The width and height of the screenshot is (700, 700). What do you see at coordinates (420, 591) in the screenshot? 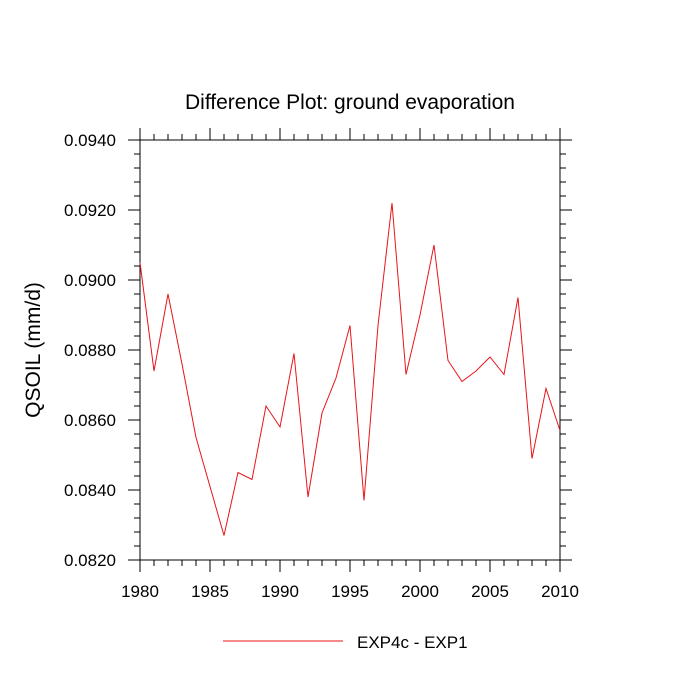
I see `x-tick-label: 2000` at bounding box center [420, 591].